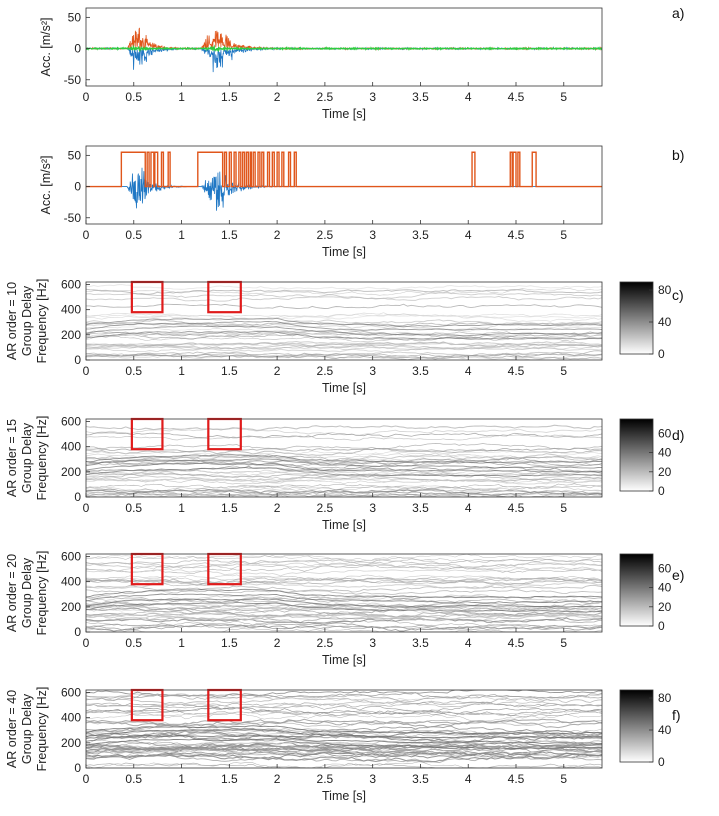 The height and width of the screenshot is (816, 719). What do you see at coordinates (344, 169) in the screenshot?
I see `detection-signal-line` at bounding box center [344, 169].